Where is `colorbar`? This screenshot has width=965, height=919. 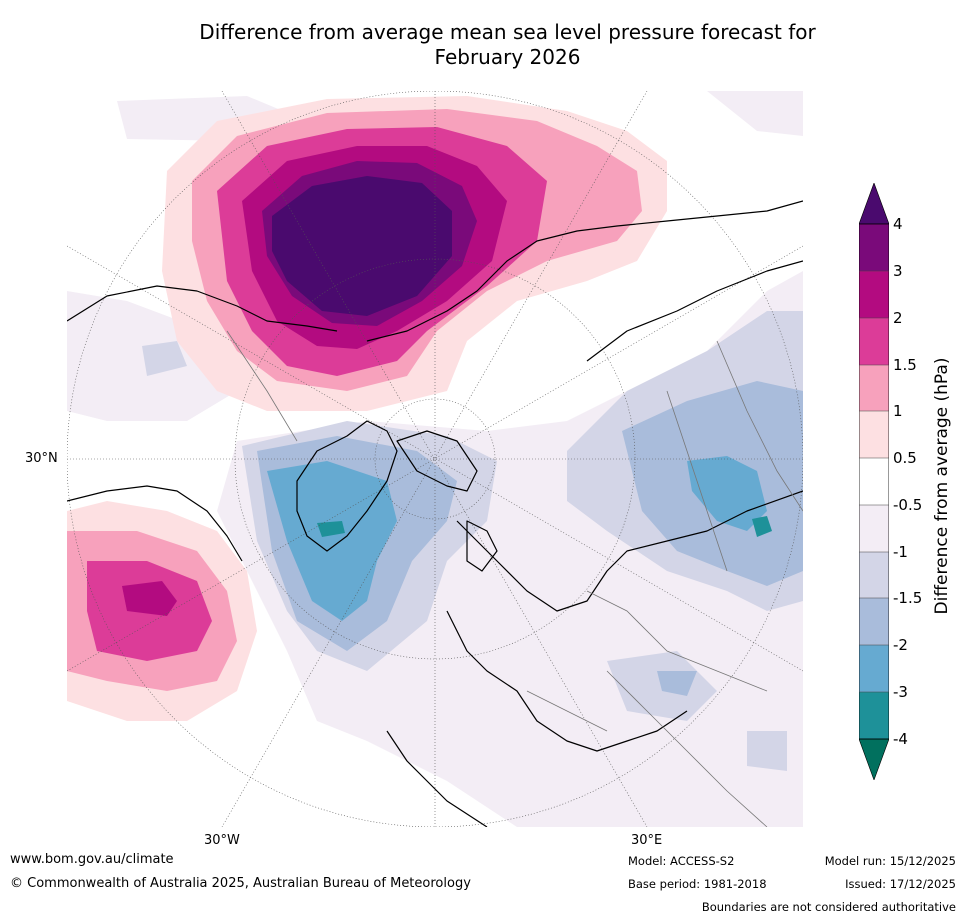 colorbar is located at coordinates (874, 481).